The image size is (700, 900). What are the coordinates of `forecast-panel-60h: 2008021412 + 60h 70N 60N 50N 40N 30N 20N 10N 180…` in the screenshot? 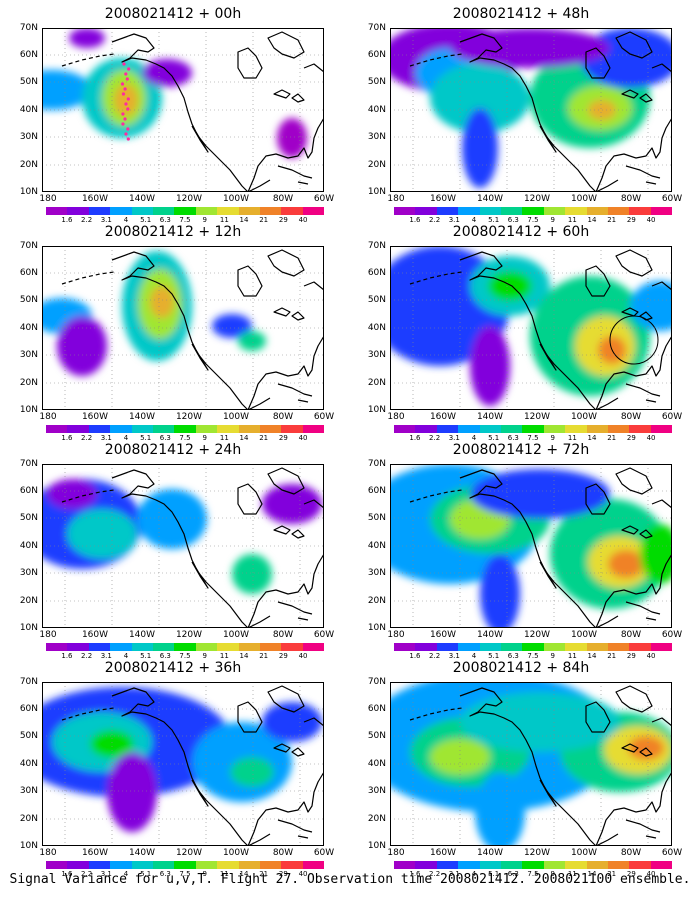 It's located at (521, 333).